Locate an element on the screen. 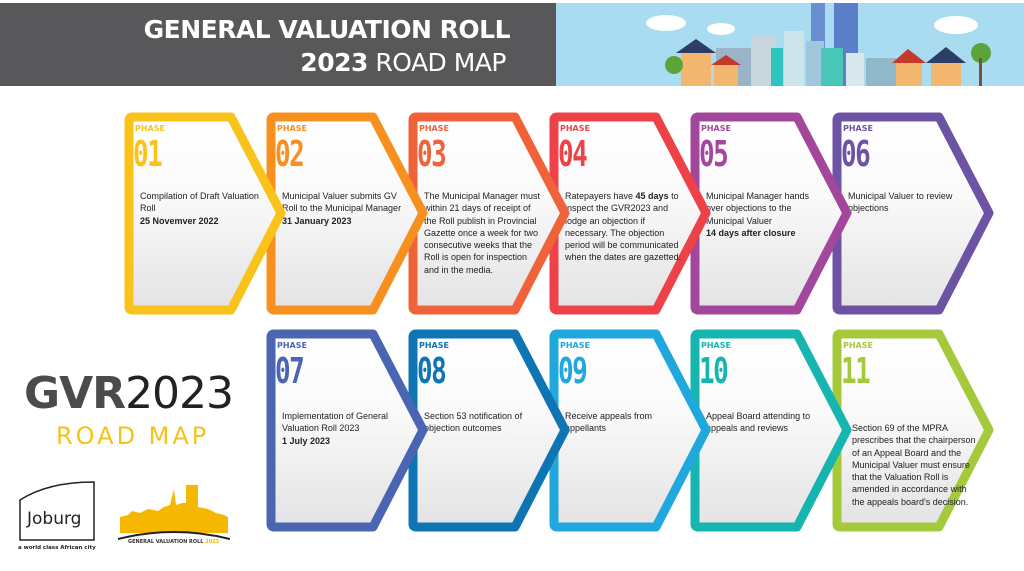  city-skyline-illustration is located at coordinates (790, 44).